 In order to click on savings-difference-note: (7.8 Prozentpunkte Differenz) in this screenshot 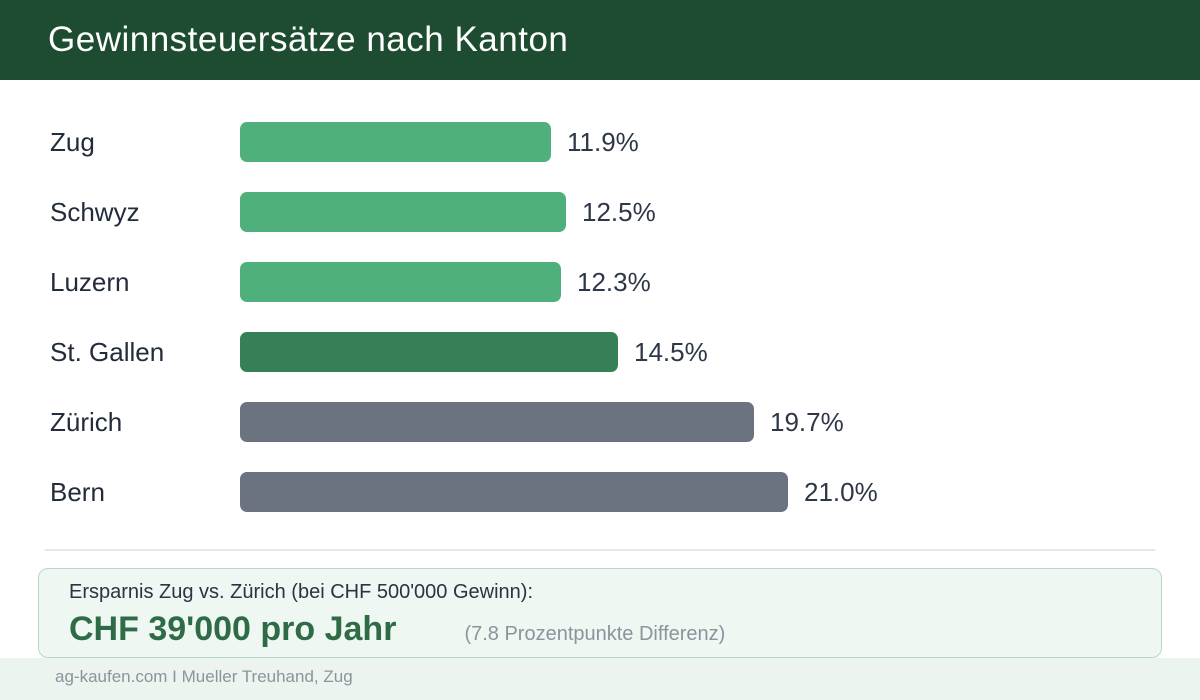, I will do `click(595, 634)`.